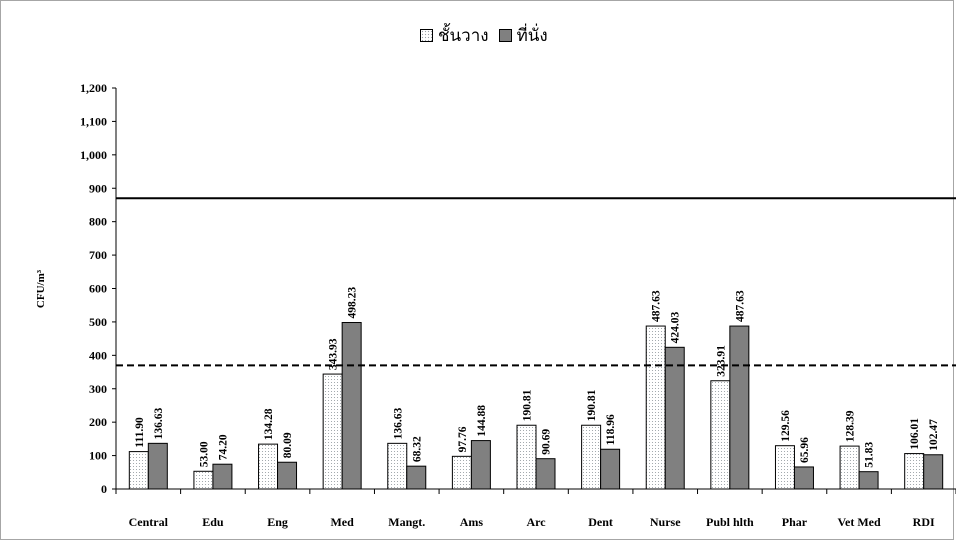 This screenshot has height=542, width=956. Describe the element at coordinates (721, 361) in the screenshot. I see `data-label-shelf: 323.91` at that location.